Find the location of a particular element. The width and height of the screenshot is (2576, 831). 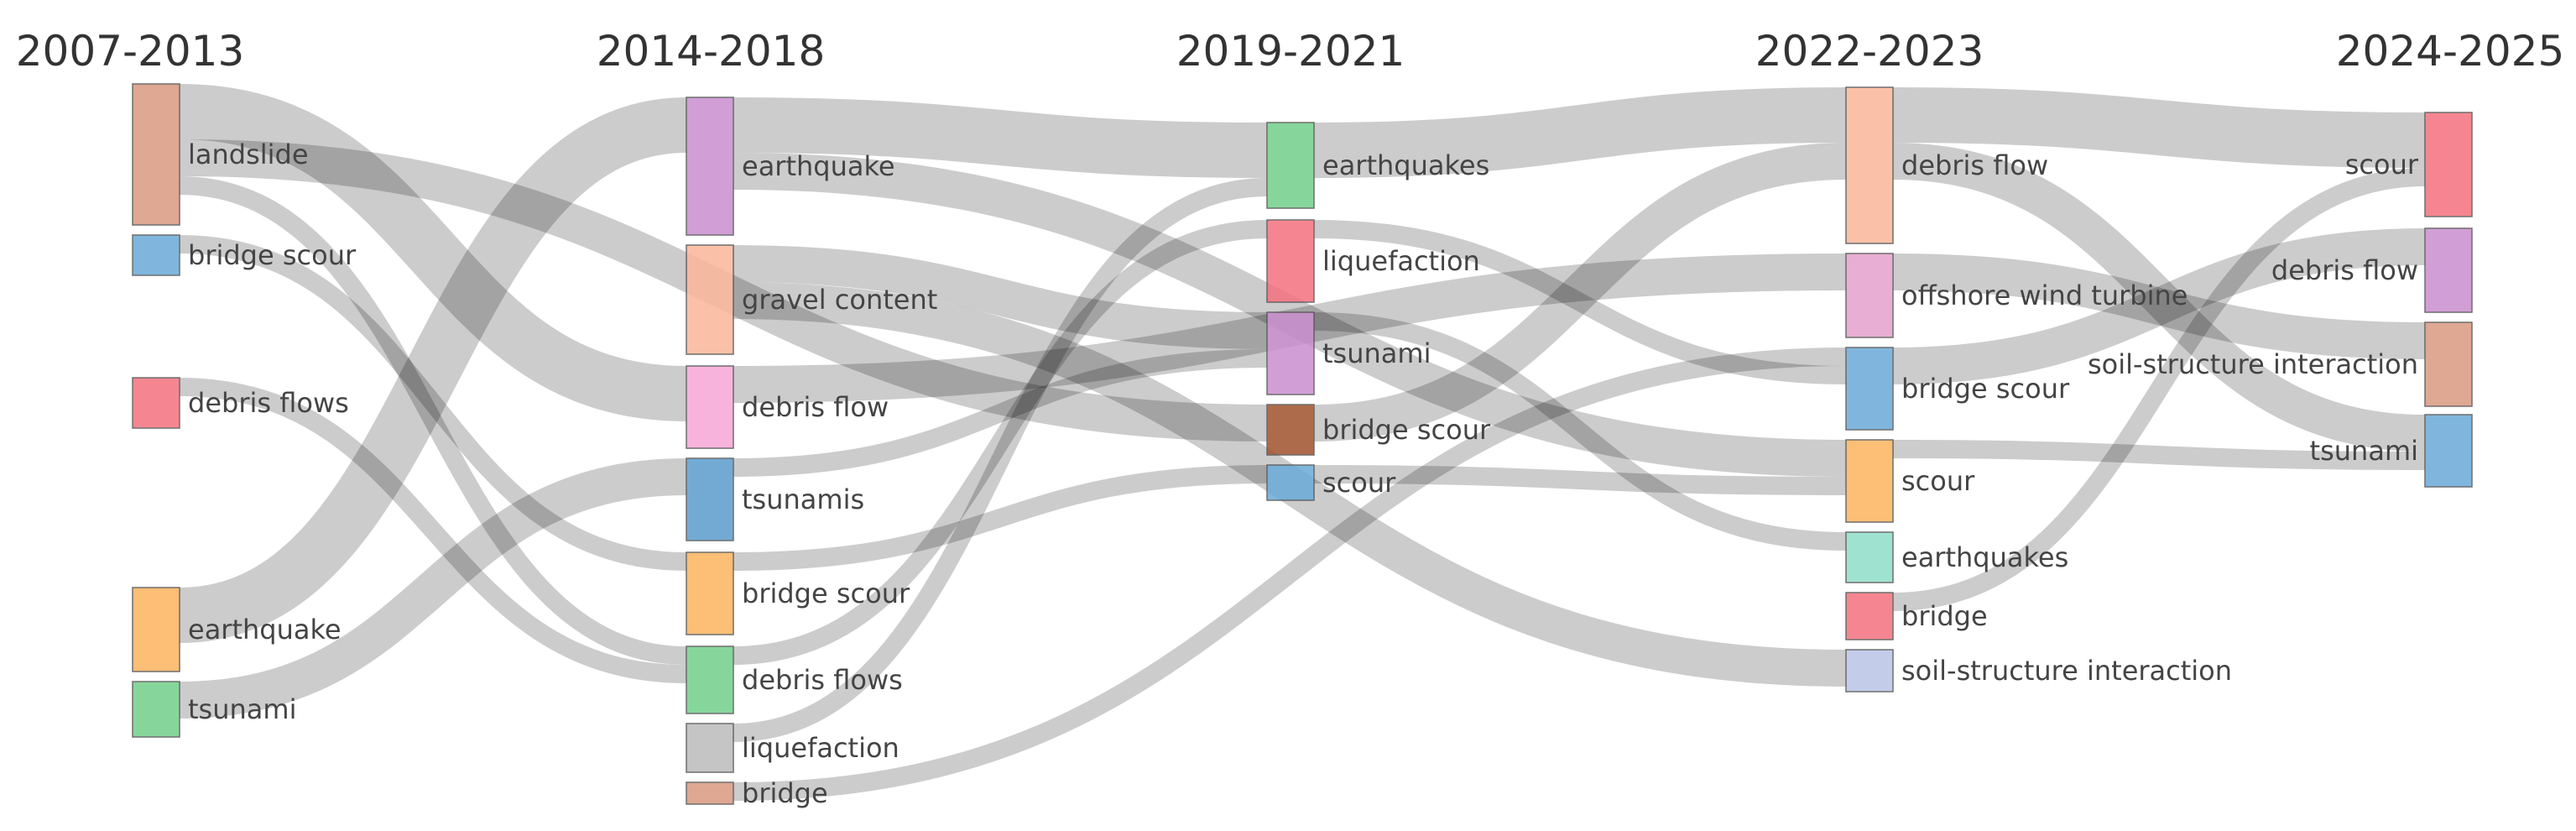

node-p3-scour is located at coordinates (1290, 482).